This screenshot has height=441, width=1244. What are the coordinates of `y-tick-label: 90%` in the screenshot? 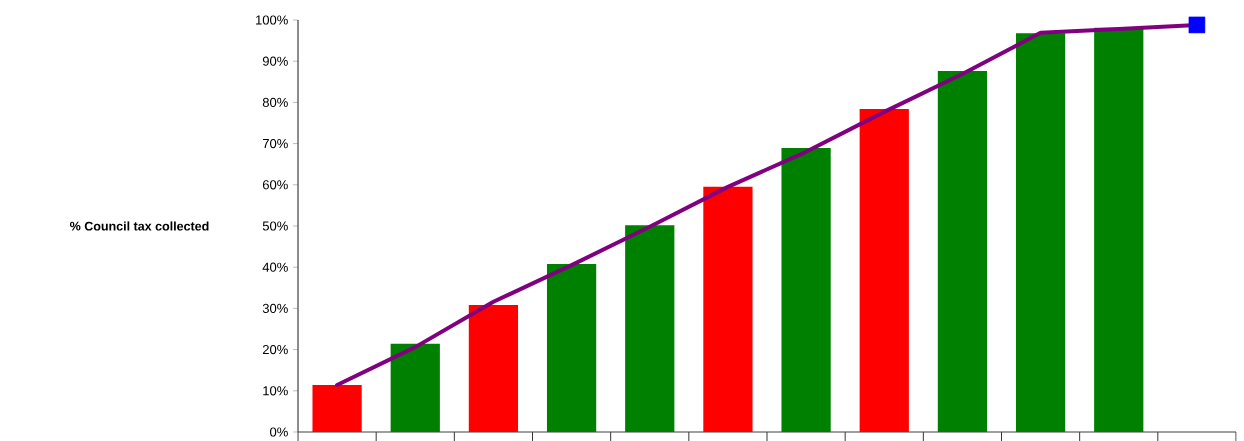 It's located at (275, 61).